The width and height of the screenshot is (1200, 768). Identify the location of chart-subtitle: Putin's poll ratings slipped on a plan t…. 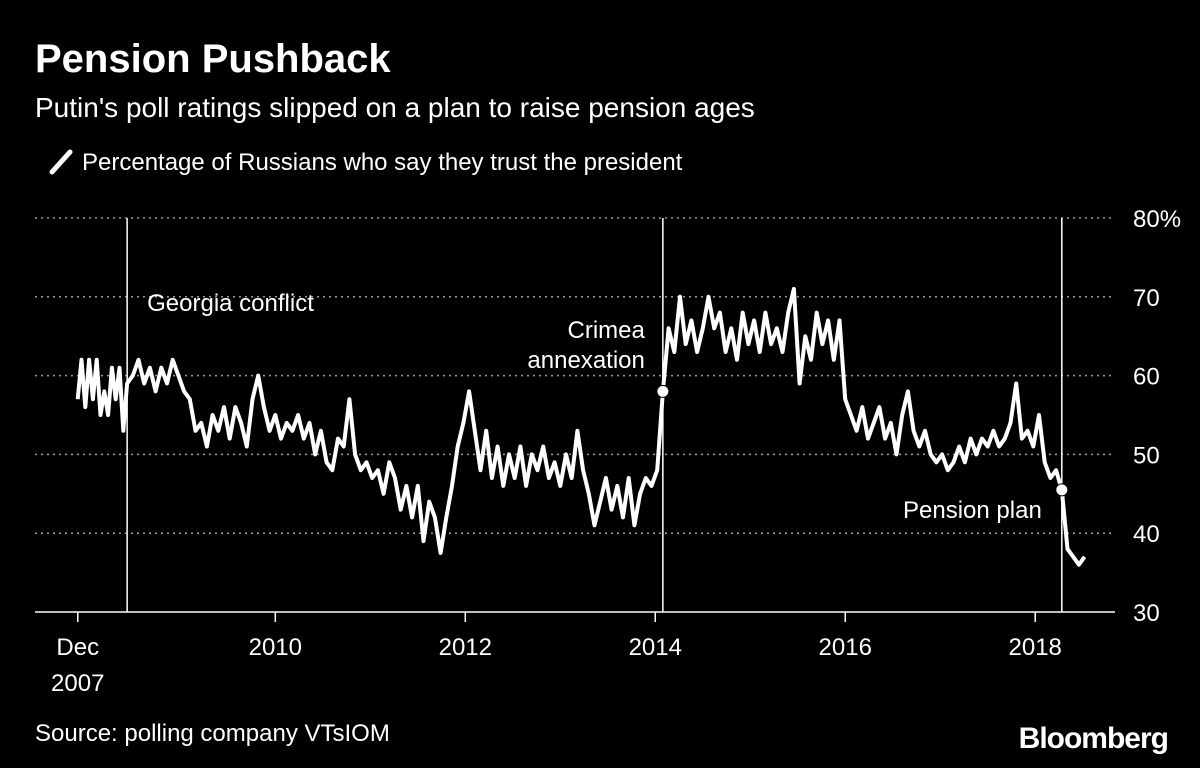
(395, 107).